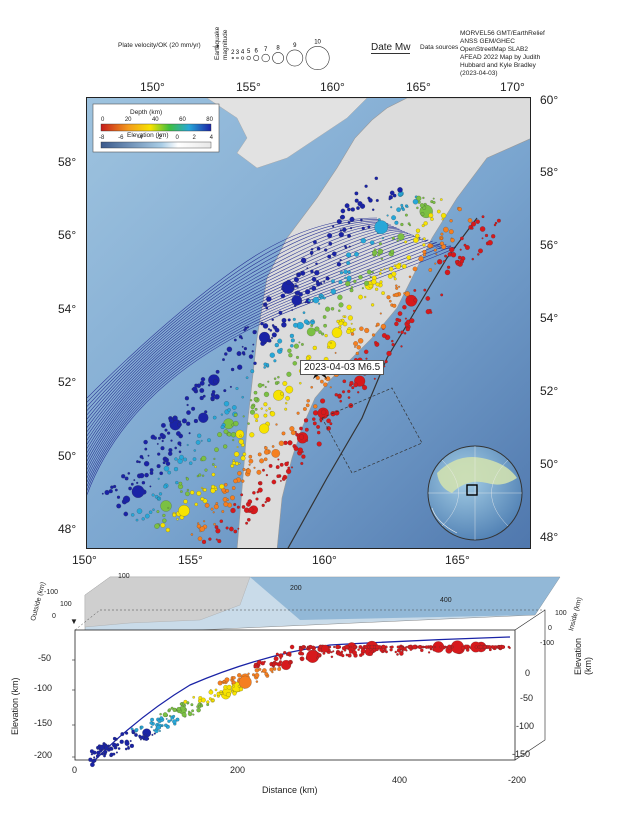 This screenshot has height=825, width=618. Describe the element at coordinates (457, 560) in the screenshot. I see `lon-tick-bottom: 165°` at that location.